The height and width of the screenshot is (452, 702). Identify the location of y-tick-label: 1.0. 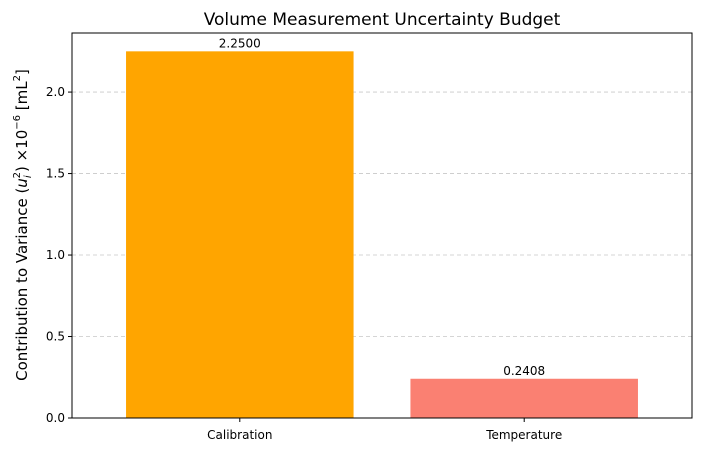
(55, 255).